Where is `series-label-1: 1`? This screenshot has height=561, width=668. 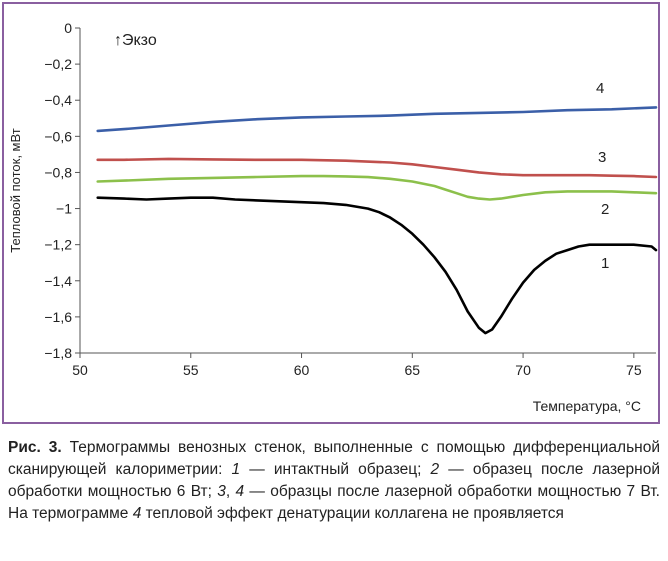 series-label-1: 1 is located at coordinates (605, 263).